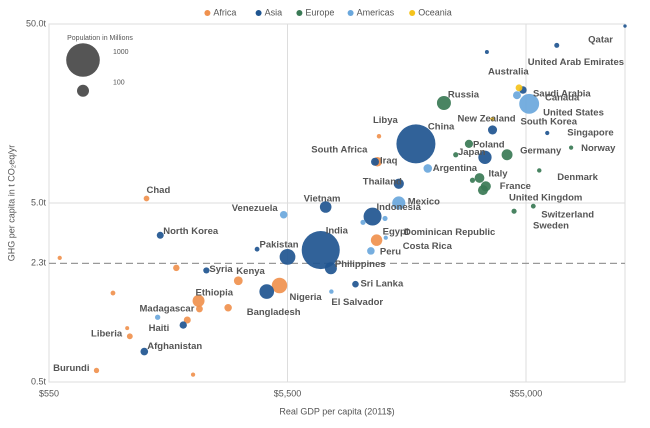 This screenshot has height=428, width=650. I want to click on point-label: Liberia, so click(107, 334).